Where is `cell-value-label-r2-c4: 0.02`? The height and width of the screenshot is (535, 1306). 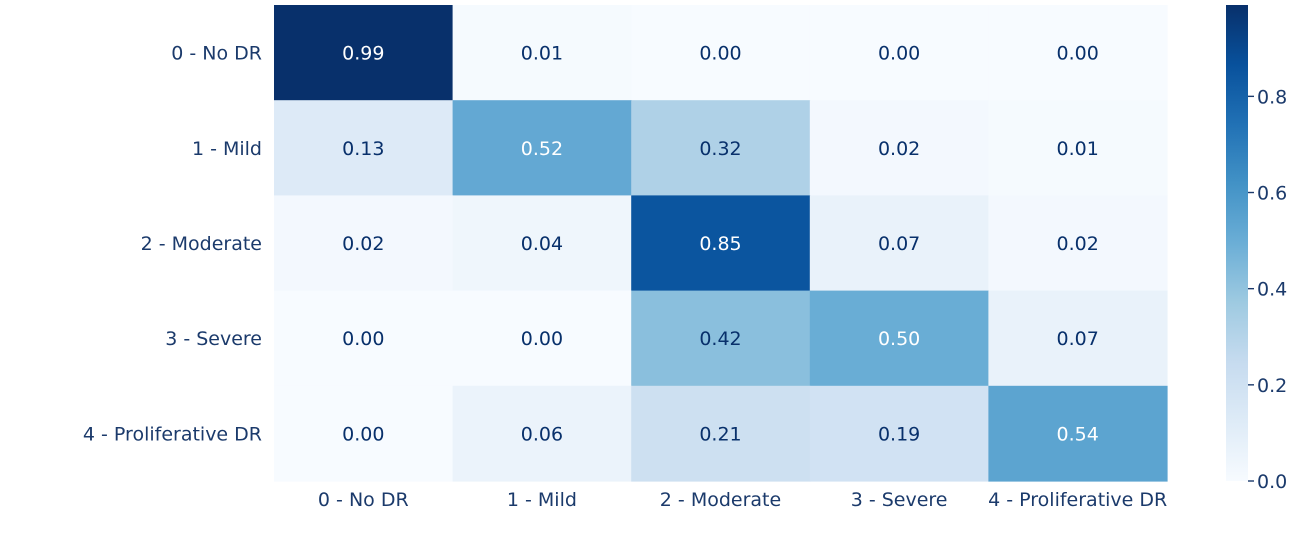
cell-value-label-r2-c4: 0.02 is located at coordinates (1078, 244).